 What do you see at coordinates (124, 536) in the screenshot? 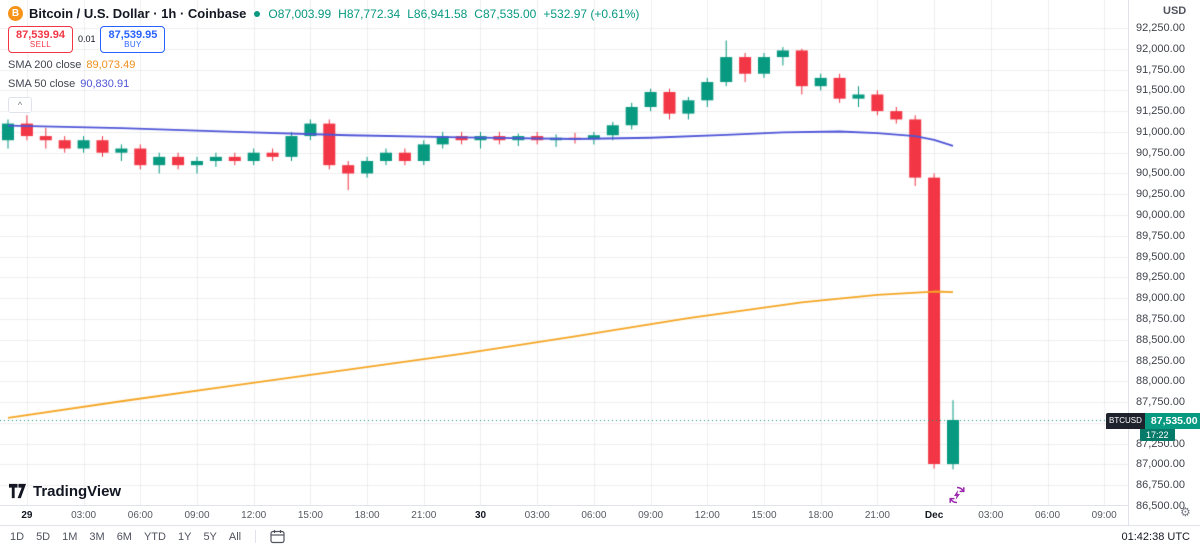
I see `range-button-6m: 6M` at bounding box center [124, 536].